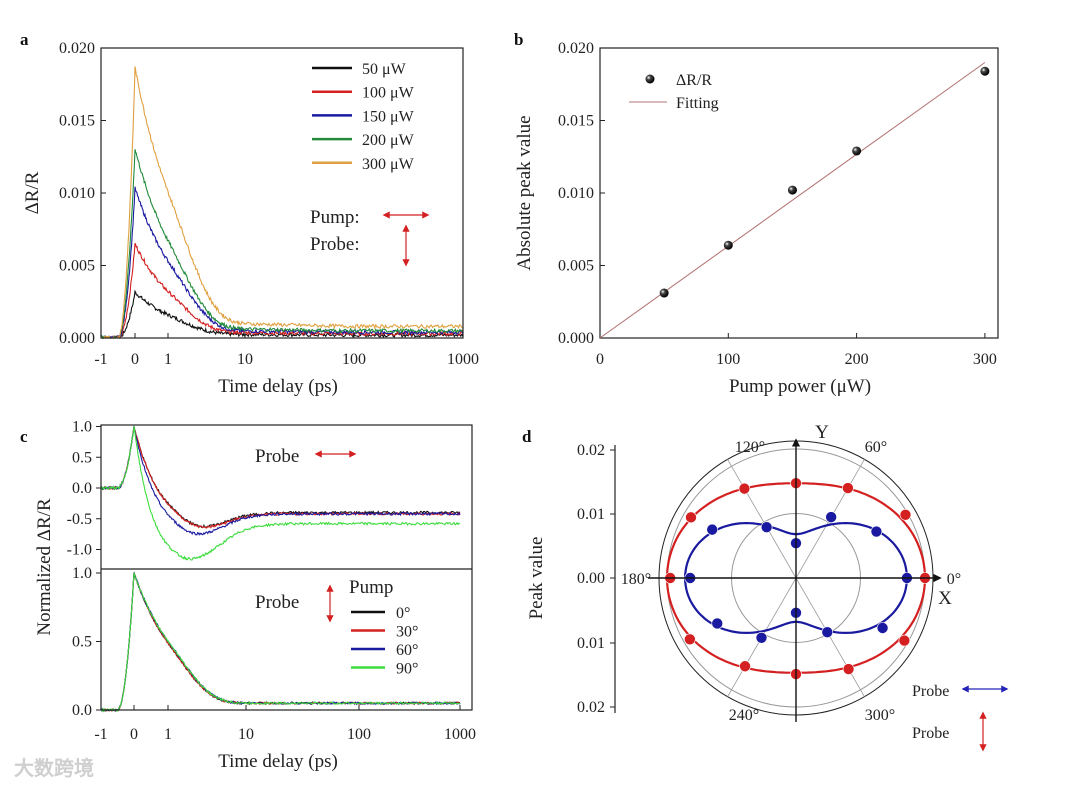 The image size is (1080, 786). Describe the element at coordinates (363, 117) in the screenshot. I see `panel-a-legend: 50 μW 100 μW 150 μW 200 μW 300 μW` at that location.